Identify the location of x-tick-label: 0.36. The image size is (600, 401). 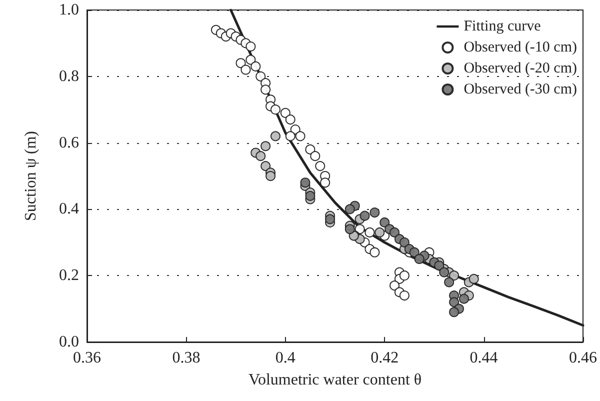
(87, 358).